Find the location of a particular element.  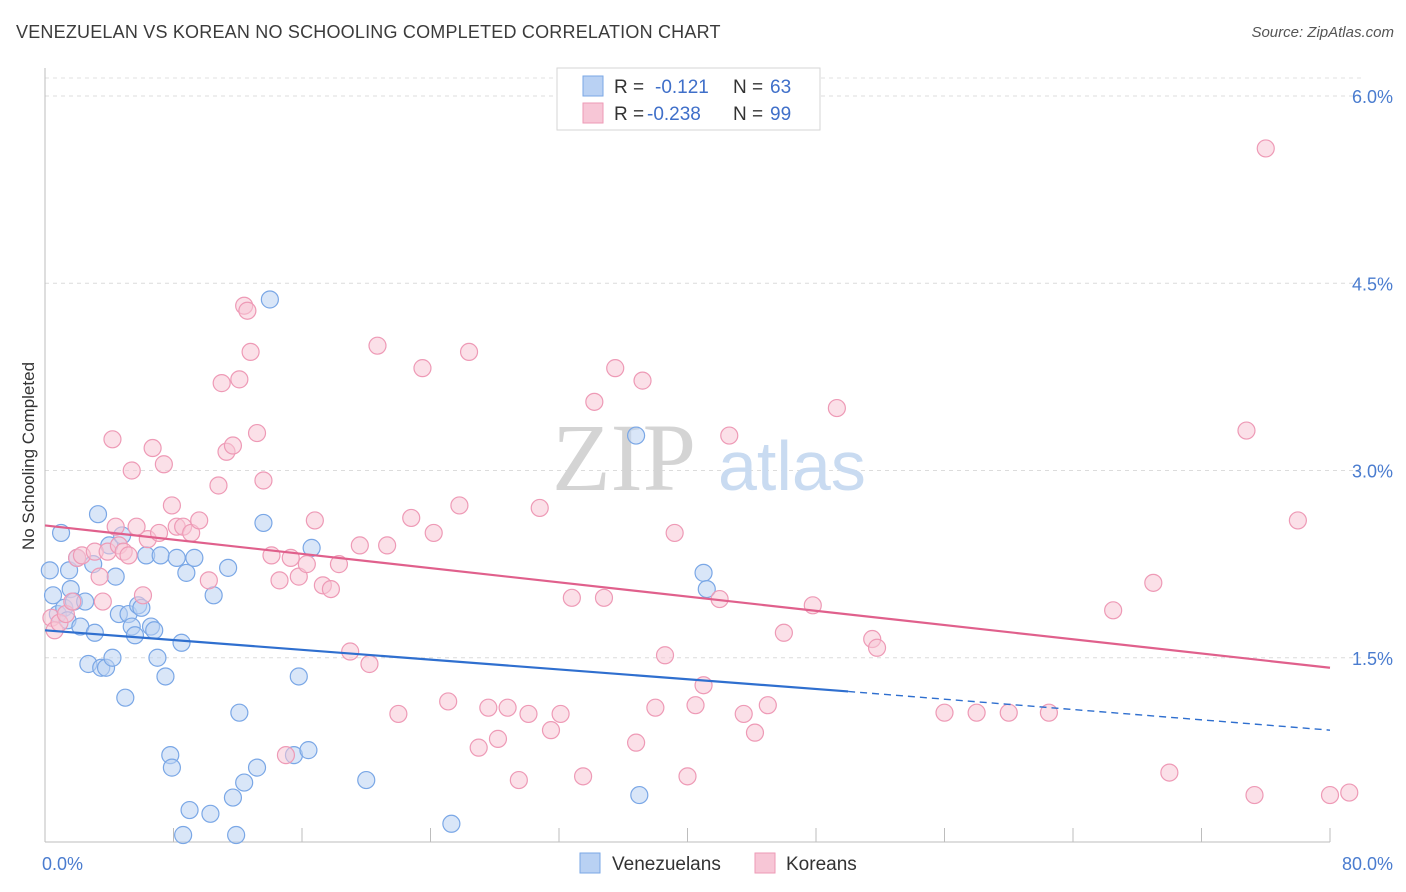

bottom-legend: Venezuelans Koreans is located at coordinates (718, 863).